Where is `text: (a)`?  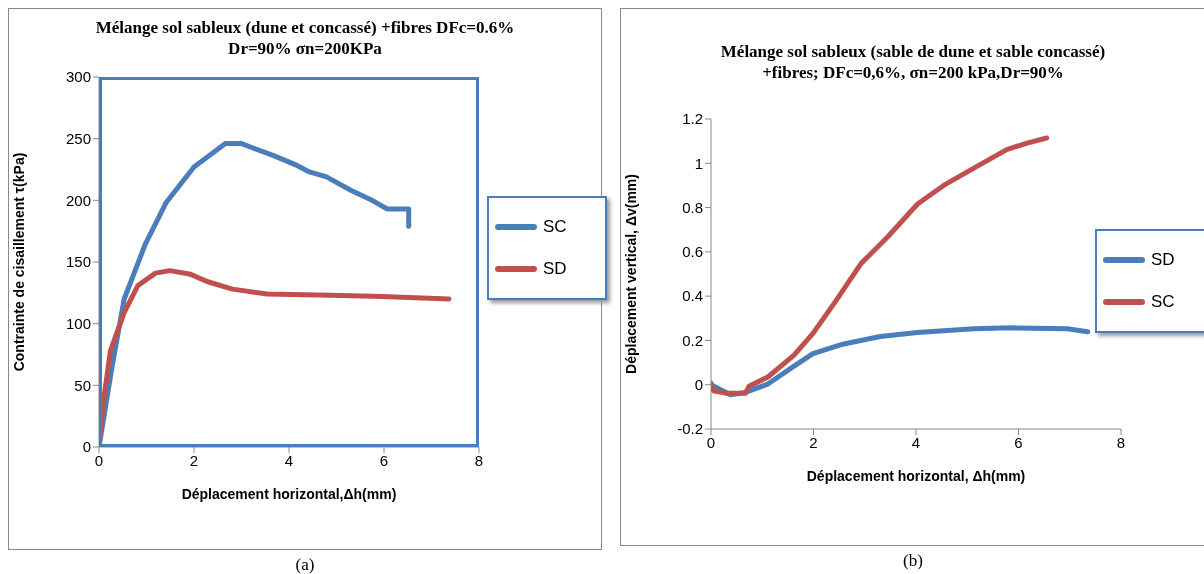
text: (a) is located at coordinates (305, 564).